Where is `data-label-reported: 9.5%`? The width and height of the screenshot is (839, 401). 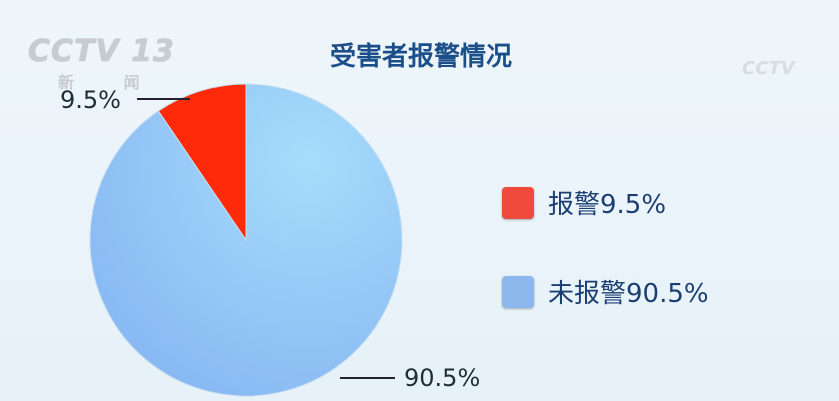 data-label-reported: 9.5% is located at coordinates (90, 100).